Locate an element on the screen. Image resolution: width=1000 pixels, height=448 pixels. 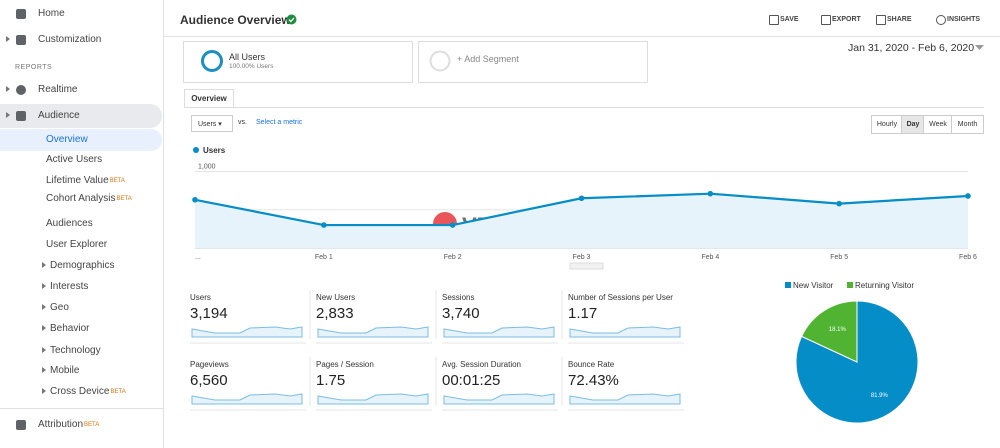
tab-overview: Overview is located at coordinates (209, 98).